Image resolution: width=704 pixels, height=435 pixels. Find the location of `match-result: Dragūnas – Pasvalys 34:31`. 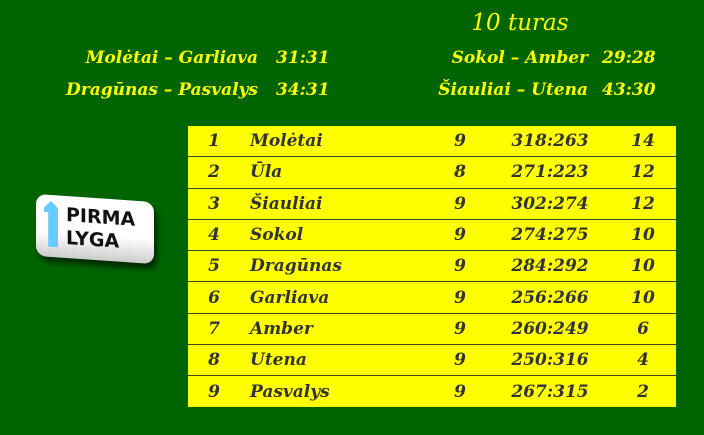

match-result: Dragūnas – Pasvalys 34:31 is located at coordinates (185, 90).